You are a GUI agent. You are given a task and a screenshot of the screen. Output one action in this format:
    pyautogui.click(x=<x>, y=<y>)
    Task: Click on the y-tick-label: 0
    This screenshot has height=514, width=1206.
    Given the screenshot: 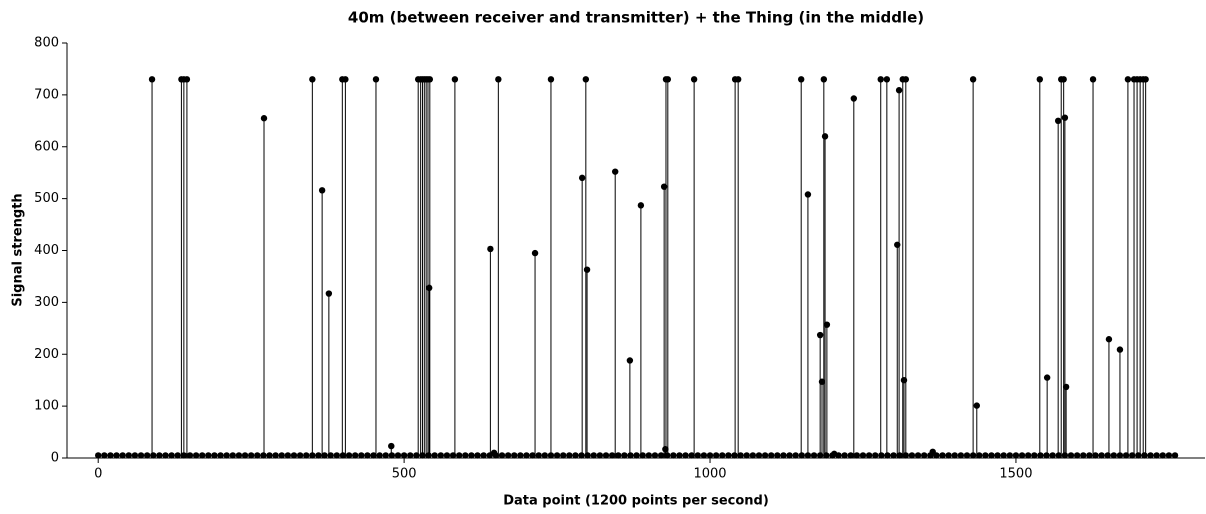 What is the action you would take?
    pyautogui.click(x=55, y=458)
    